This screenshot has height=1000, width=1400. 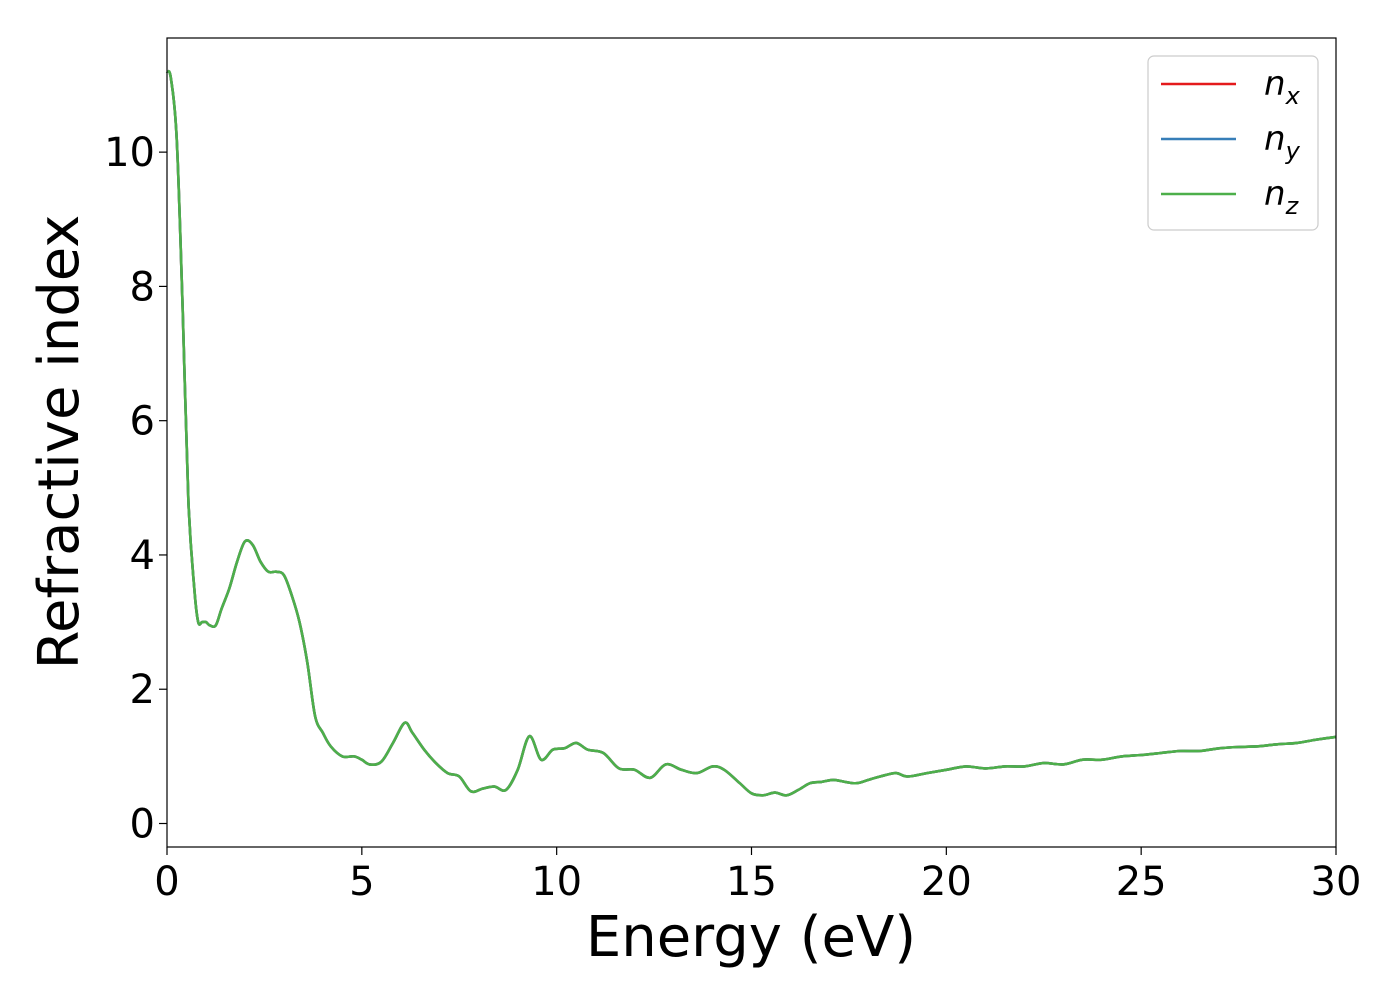 What do you see at coordinates (1141, 882) in the screenshot?
I see `x-tick-label: 25` at bounding box center [1141, 882].